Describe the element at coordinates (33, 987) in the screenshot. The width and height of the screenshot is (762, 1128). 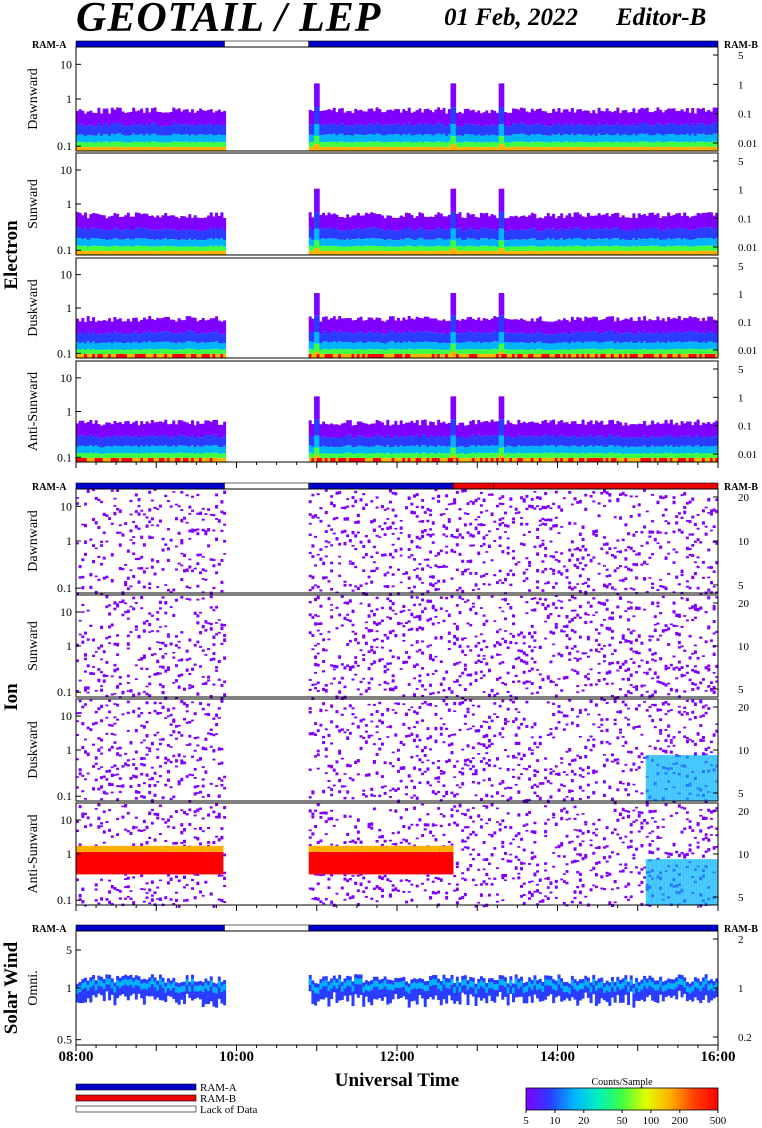
I see `panel-label: Omni.` at that location.